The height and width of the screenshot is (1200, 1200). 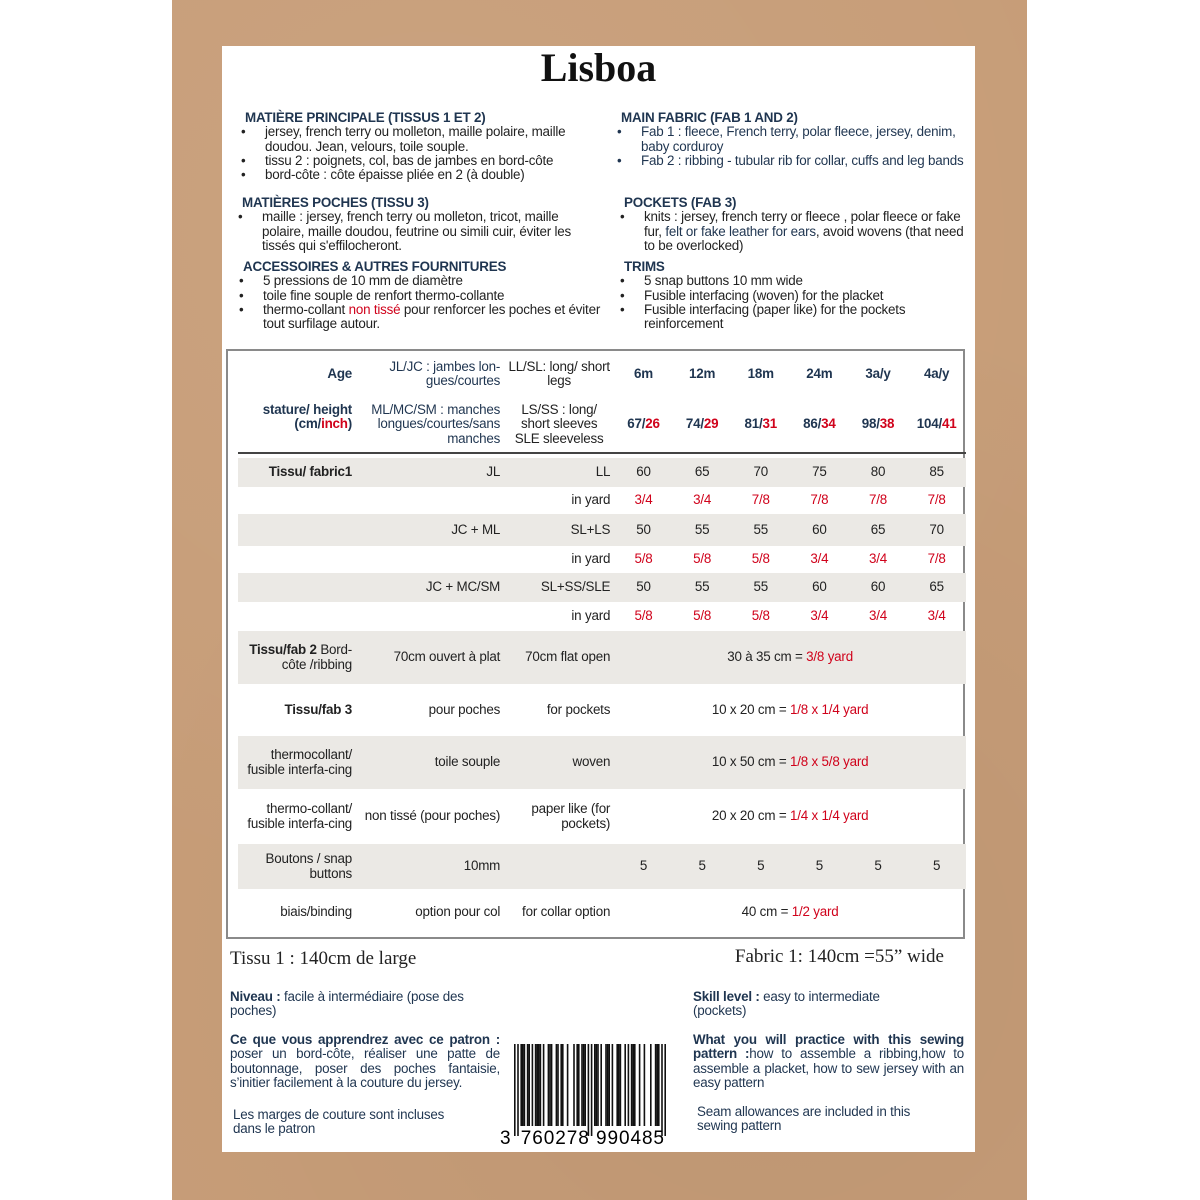 What do you see at coordinates (709, 117) in the screenshot?
I see `heading: MAIN FABRIC (FAB 1 AND 2)` at bounding box center [709, 117].